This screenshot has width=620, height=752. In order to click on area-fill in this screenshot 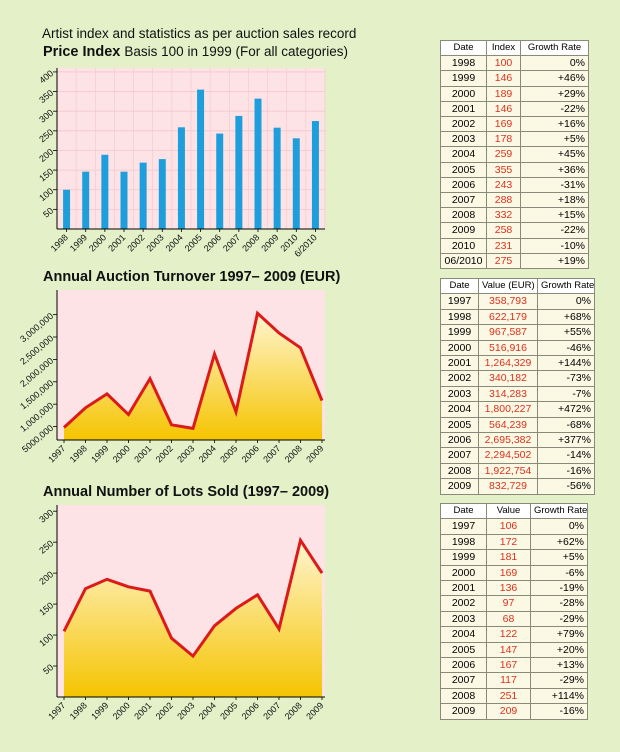, I will do `click(193, 618)`.